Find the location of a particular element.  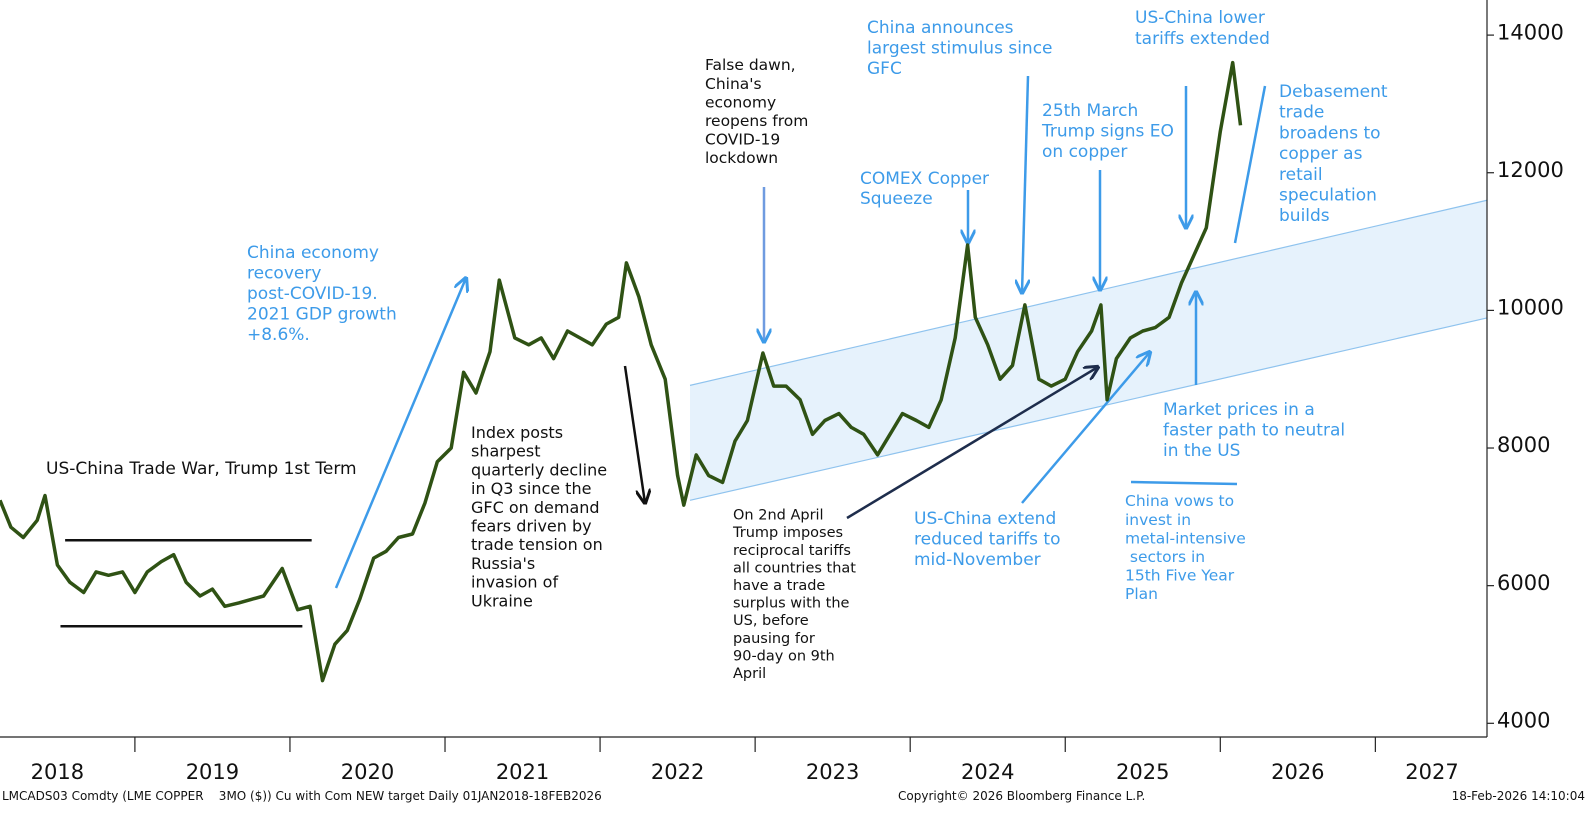

annotation: Plan is located at coordinates (1141, 594).